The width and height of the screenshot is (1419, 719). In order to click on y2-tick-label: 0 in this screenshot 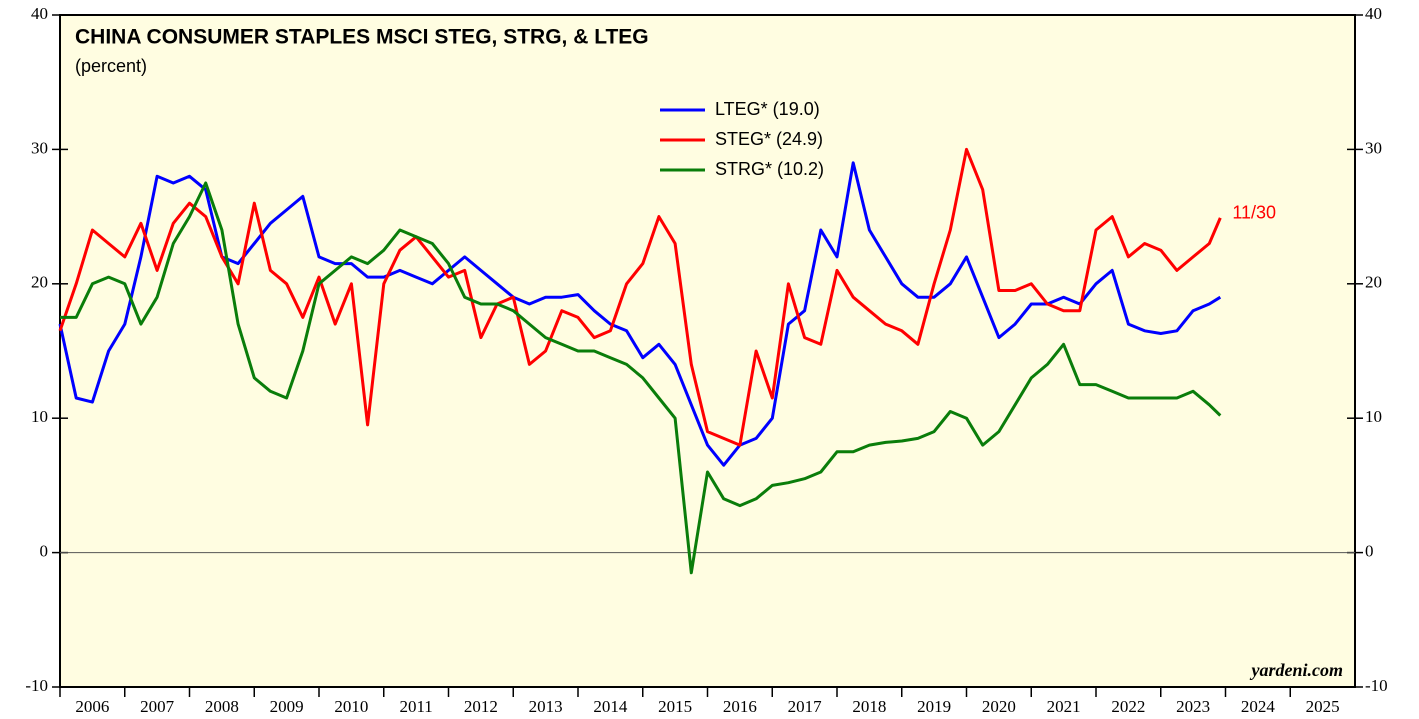, I will do `click(1369, 551)`.